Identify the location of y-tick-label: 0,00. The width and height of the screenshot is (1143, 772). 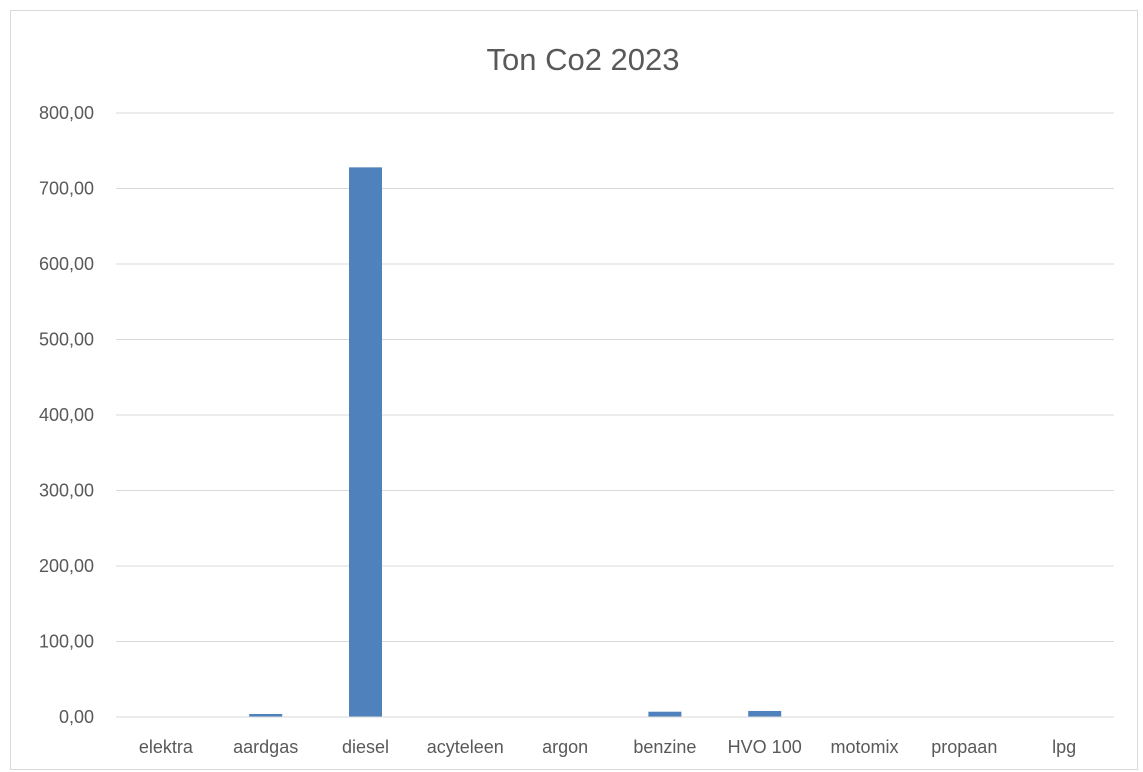
(76, 717).